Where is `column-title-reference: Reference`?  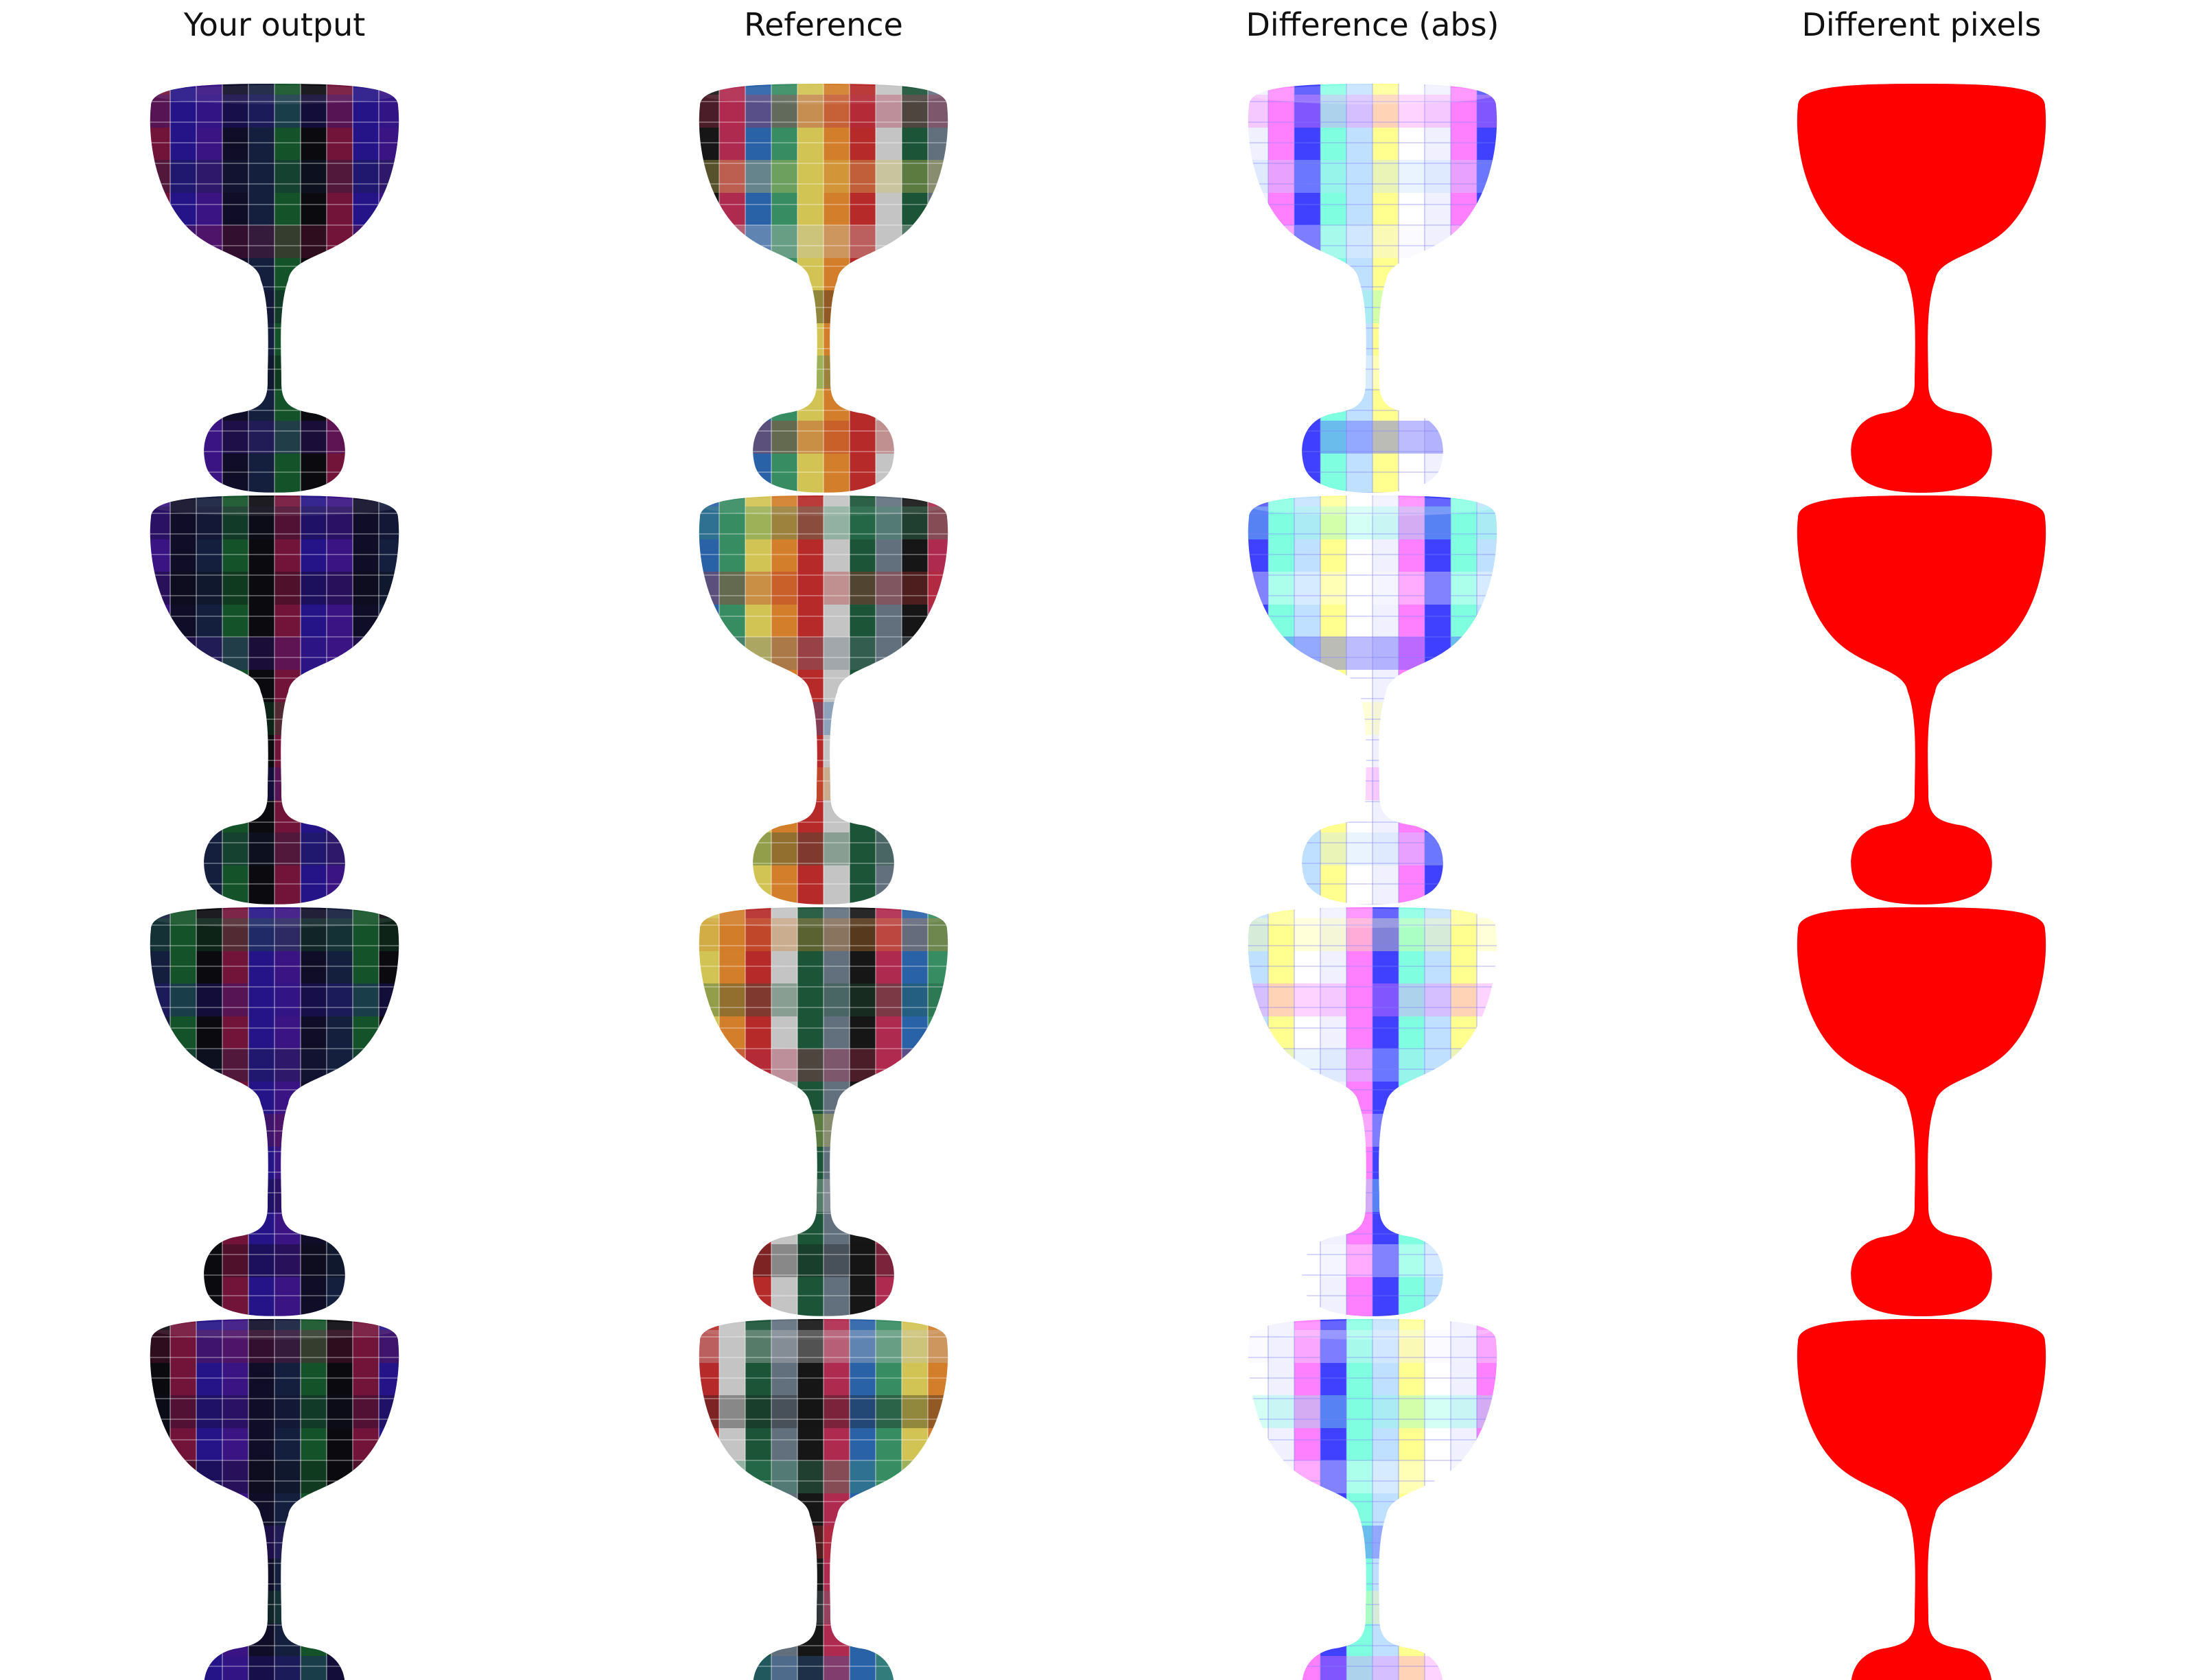 column-title-reference: Reference is located at coordinates (823, 24).